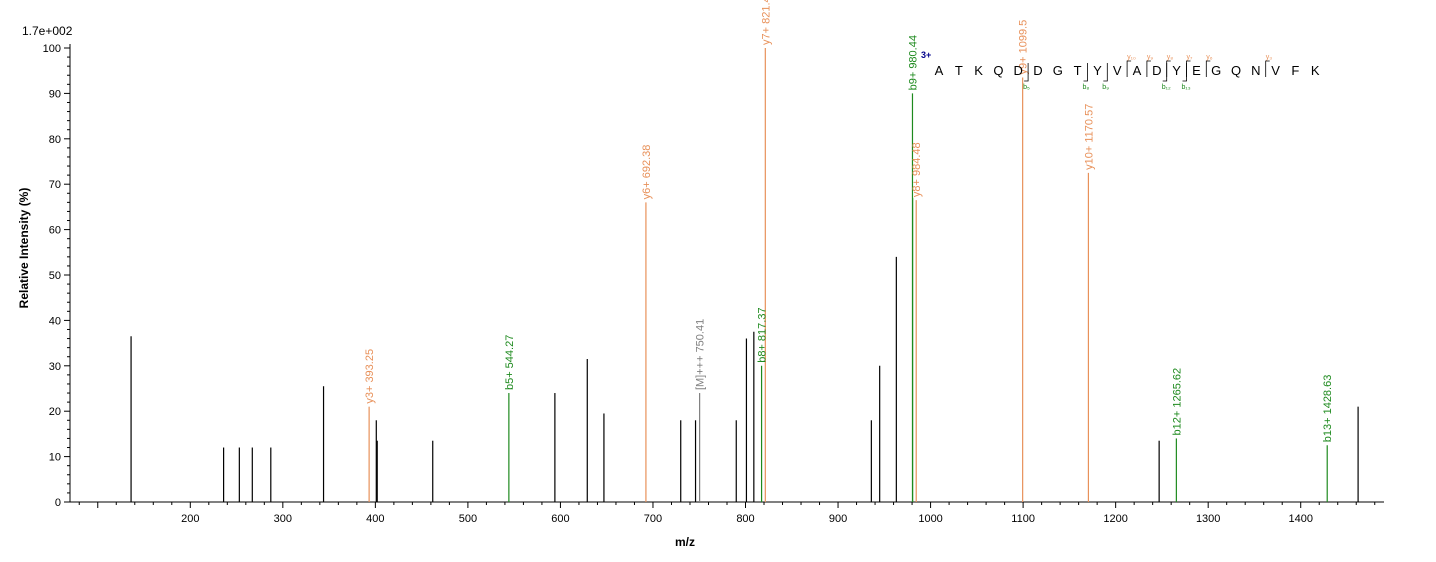  What do you see at coordinates (1177, 402) in the screenshot?
I see `peak-label: b12+ 1265.62` at bounding box center [1177, 402].